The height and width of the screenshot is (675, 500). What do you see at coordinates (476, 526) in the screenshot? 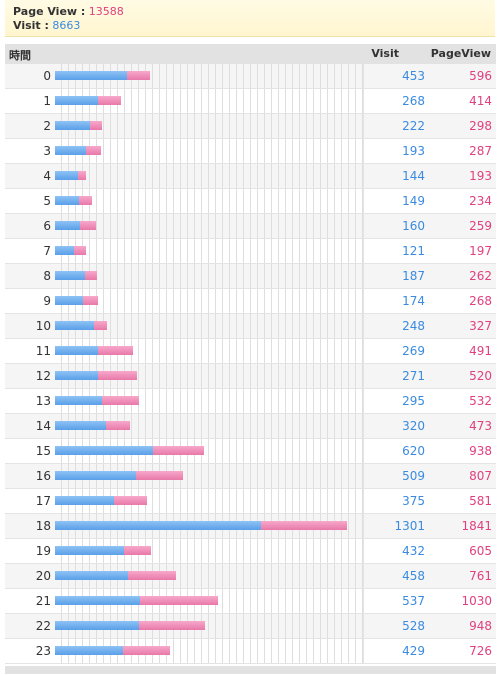
I see `pageview-value: 1841` at bounding box center [476, 526].